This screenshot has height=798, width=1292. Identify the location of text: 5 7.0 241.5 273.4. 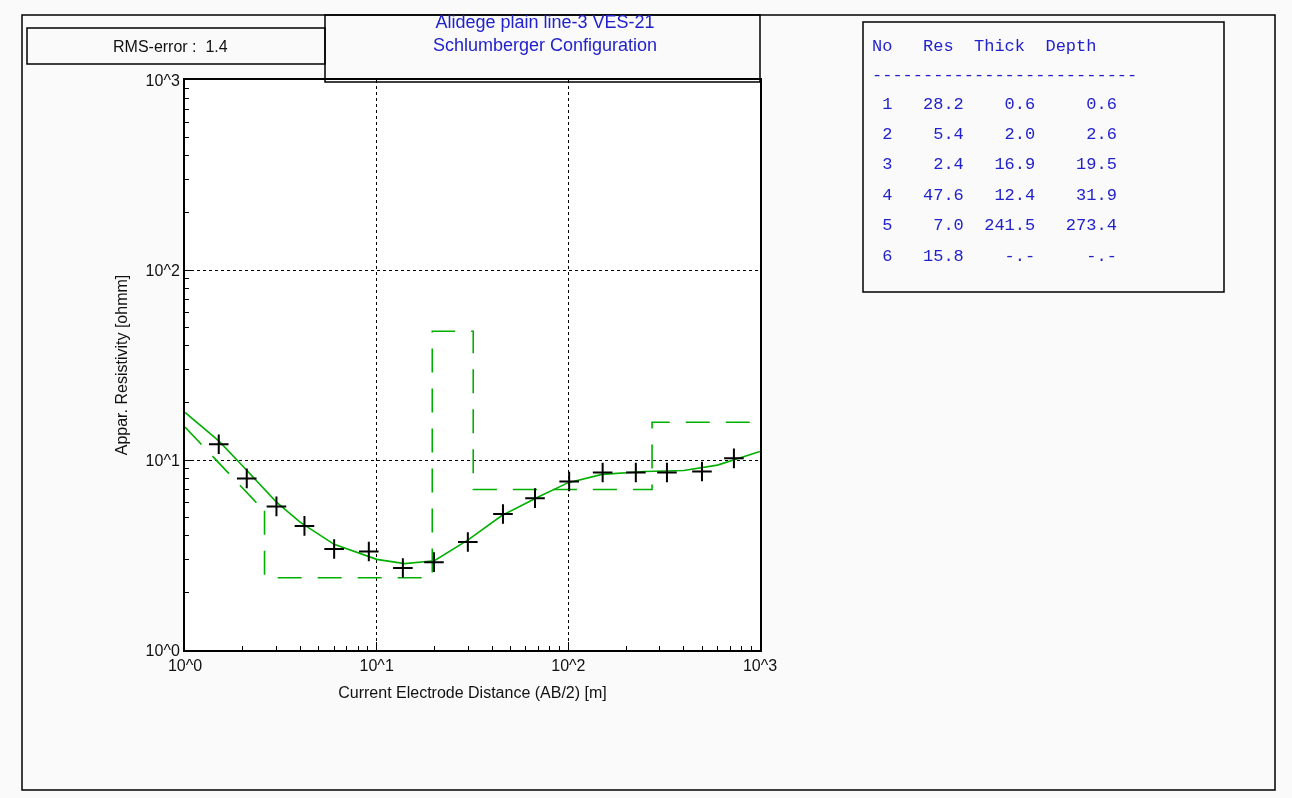
(994, 225).